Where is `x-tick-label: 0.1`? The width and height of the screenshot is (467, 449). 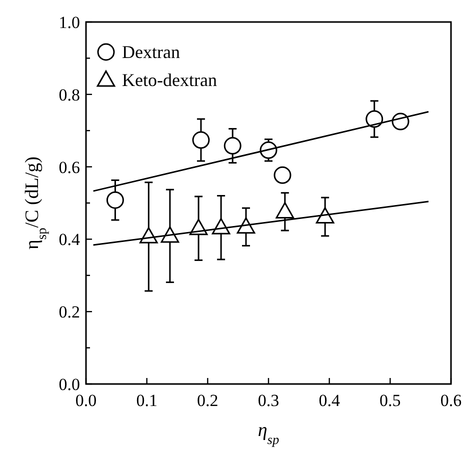
x-tick-label: 0.1 is located at coordinates (147, 400).